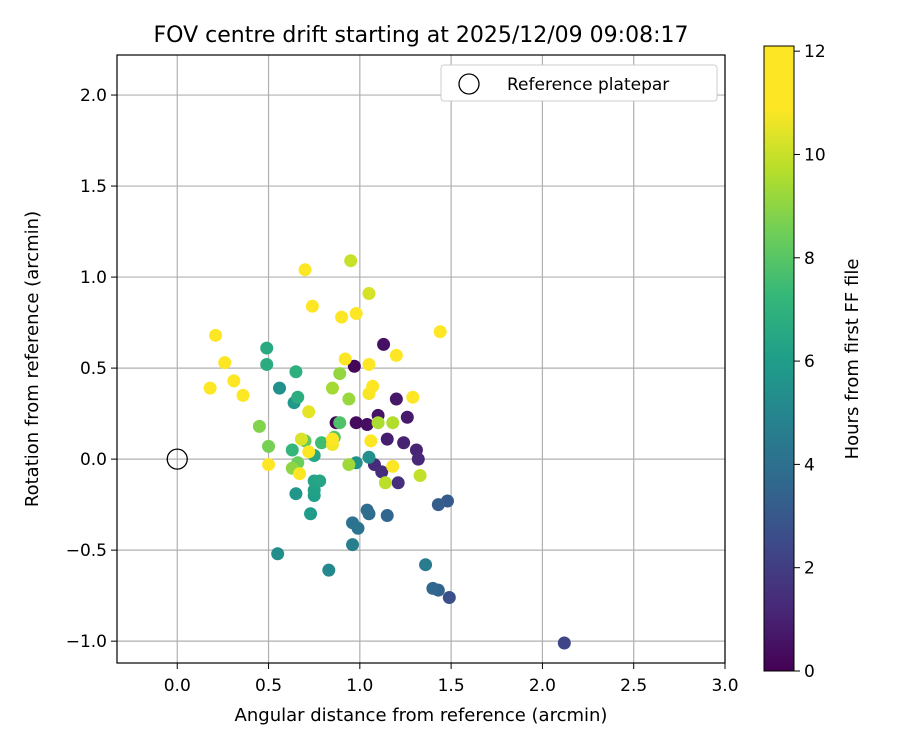 This screenshot has height=750, width=900. What do you see at coordinates (469, 84) in the screenshot?
I see `legend-marker-icon` at bounding box center [469, 84].